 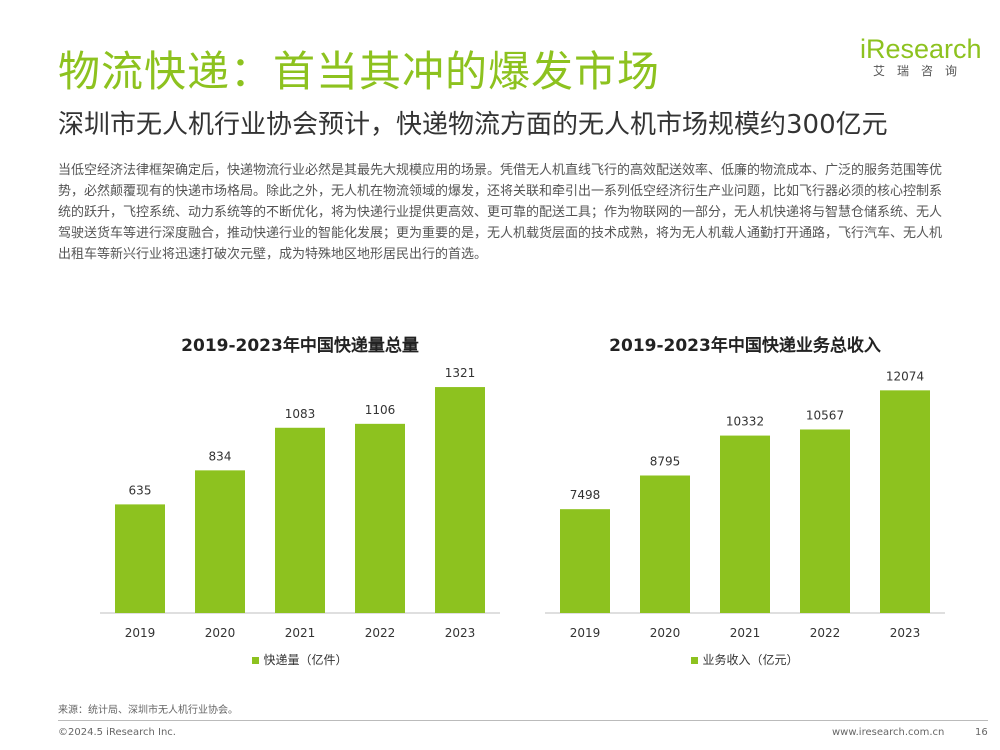 I want to click on logo-wordmark: iResearch, so click(x=921, y=49).